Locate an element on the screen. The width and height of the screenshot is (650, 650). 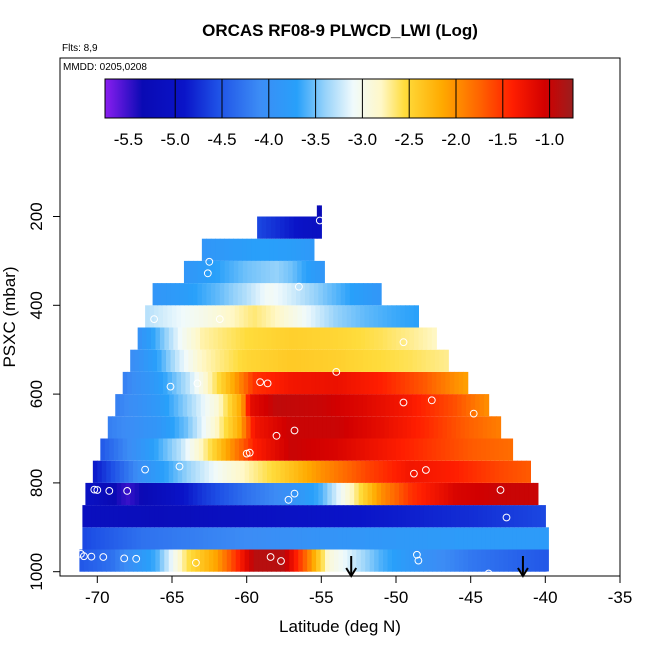
colorbar-tick-label: -2.0 is located at coordinates (455, 139).